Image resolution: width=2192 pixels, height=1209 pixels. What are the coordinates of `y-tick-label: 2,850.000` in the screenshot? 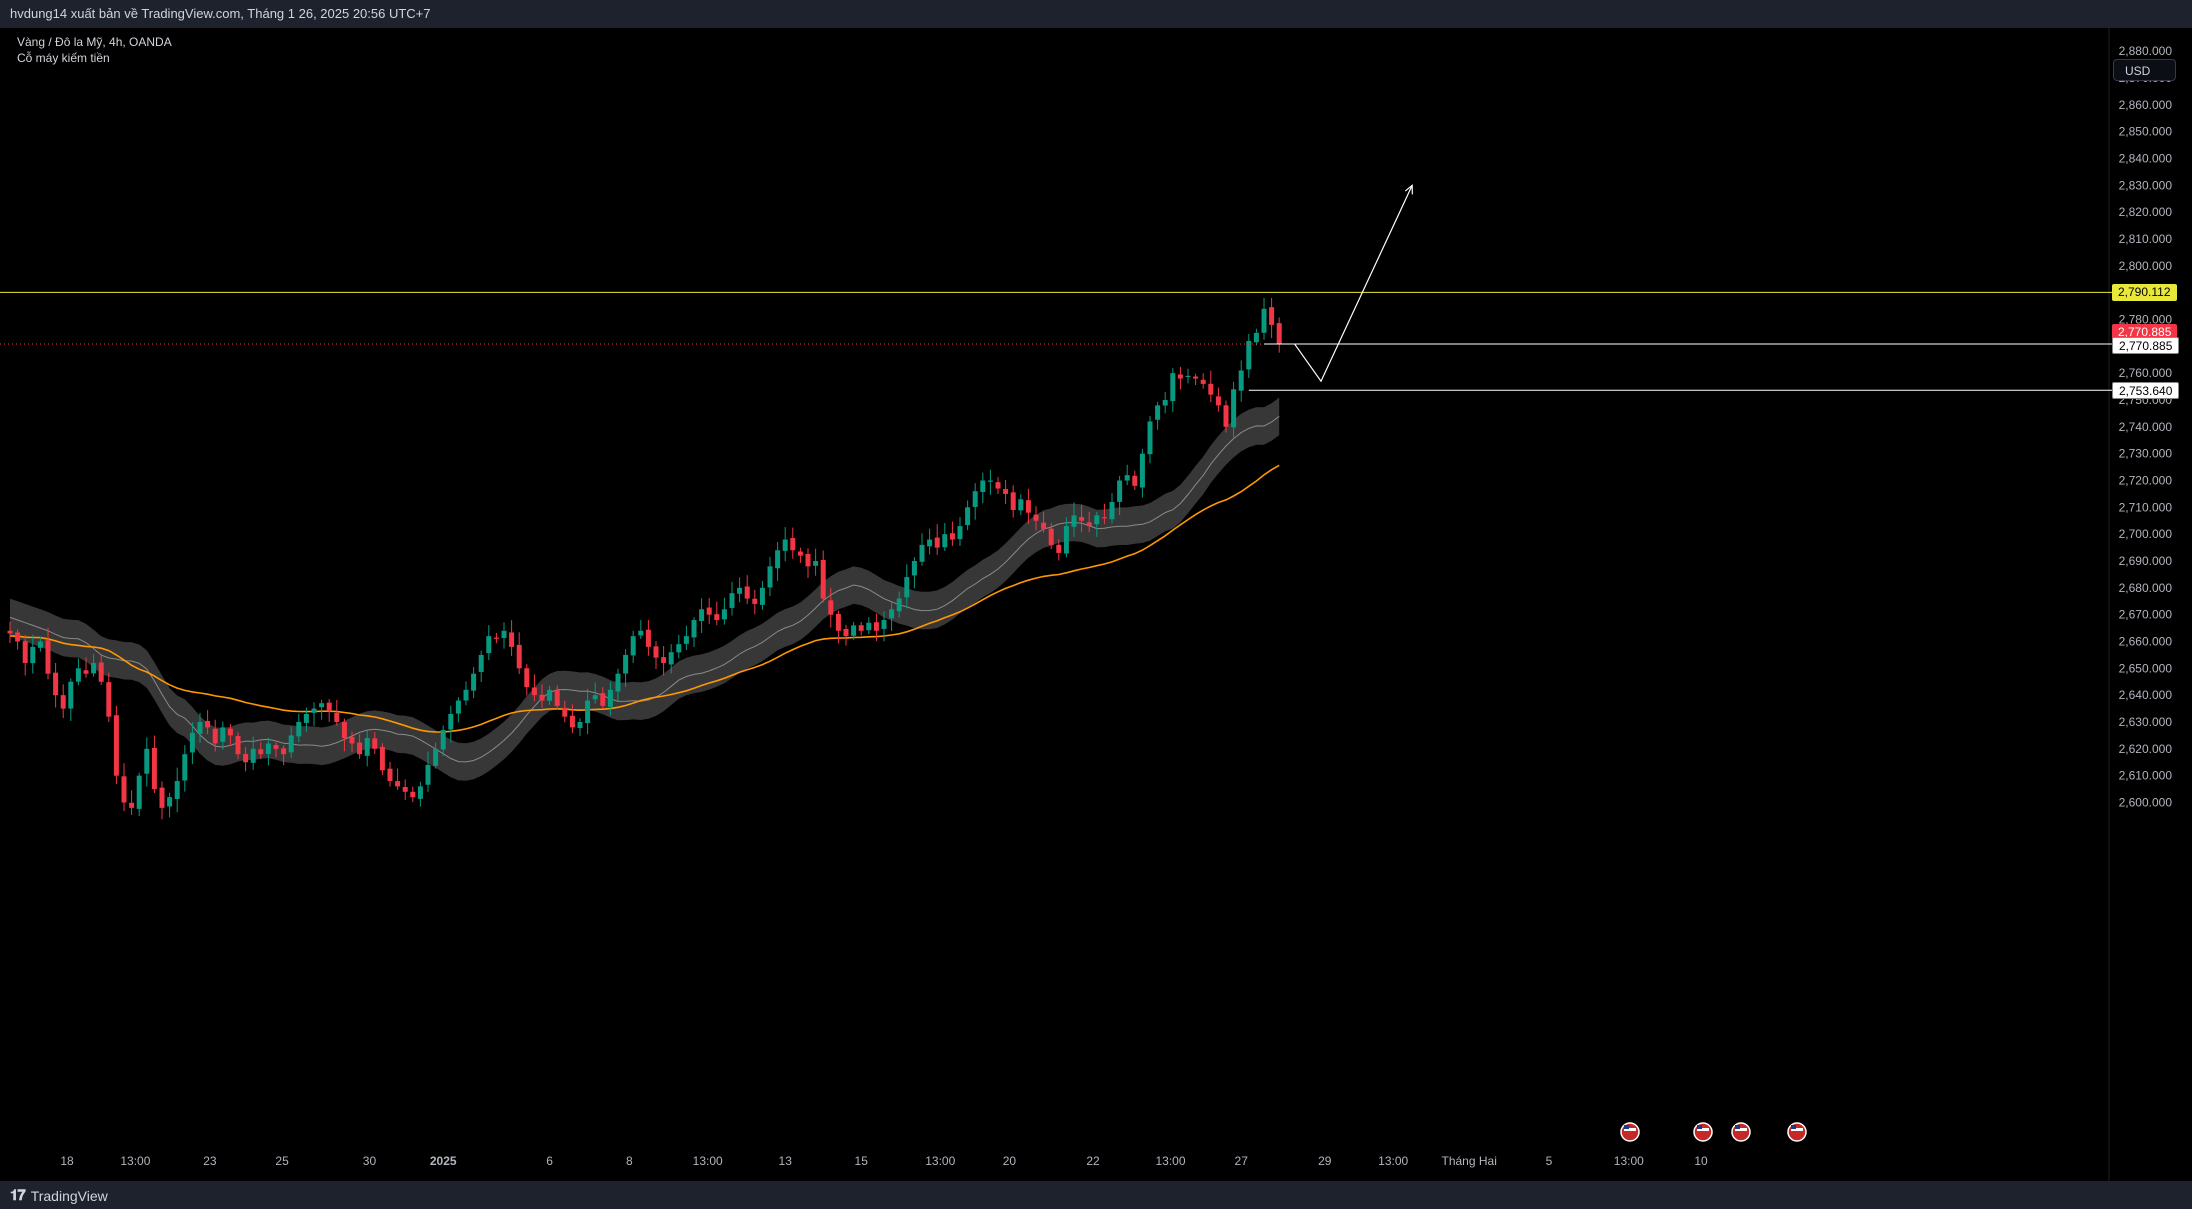 It's located at (2146, 132).